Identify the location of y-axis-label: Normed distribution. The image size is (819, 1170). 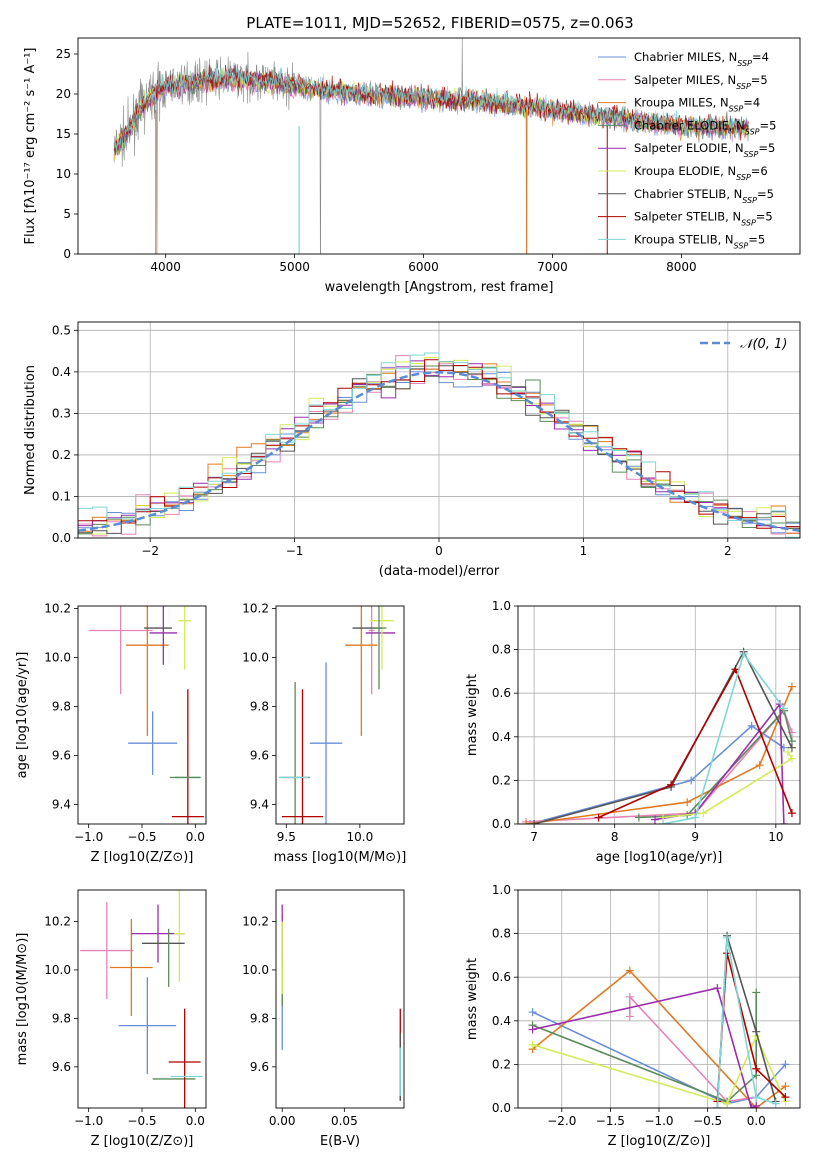
(30, 430).